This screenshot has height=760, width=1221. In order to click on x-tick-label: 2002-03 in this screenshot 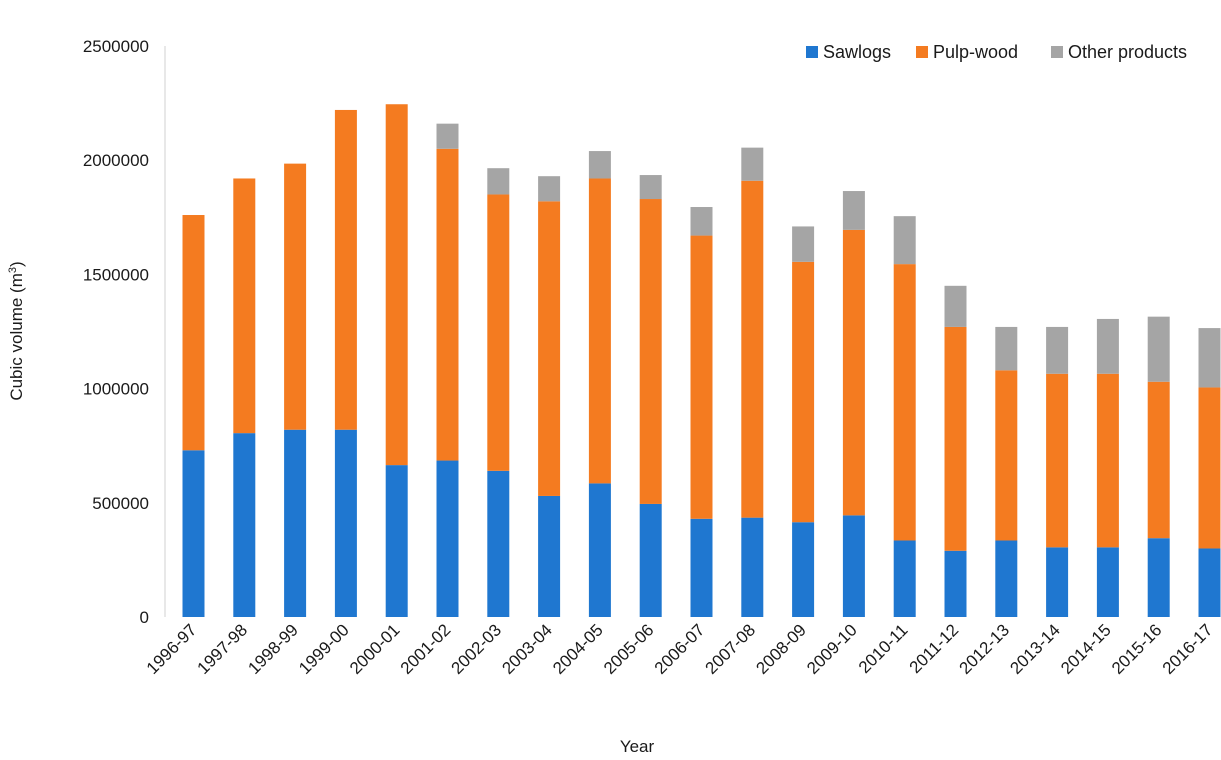, I will do `click(477, 649)`.